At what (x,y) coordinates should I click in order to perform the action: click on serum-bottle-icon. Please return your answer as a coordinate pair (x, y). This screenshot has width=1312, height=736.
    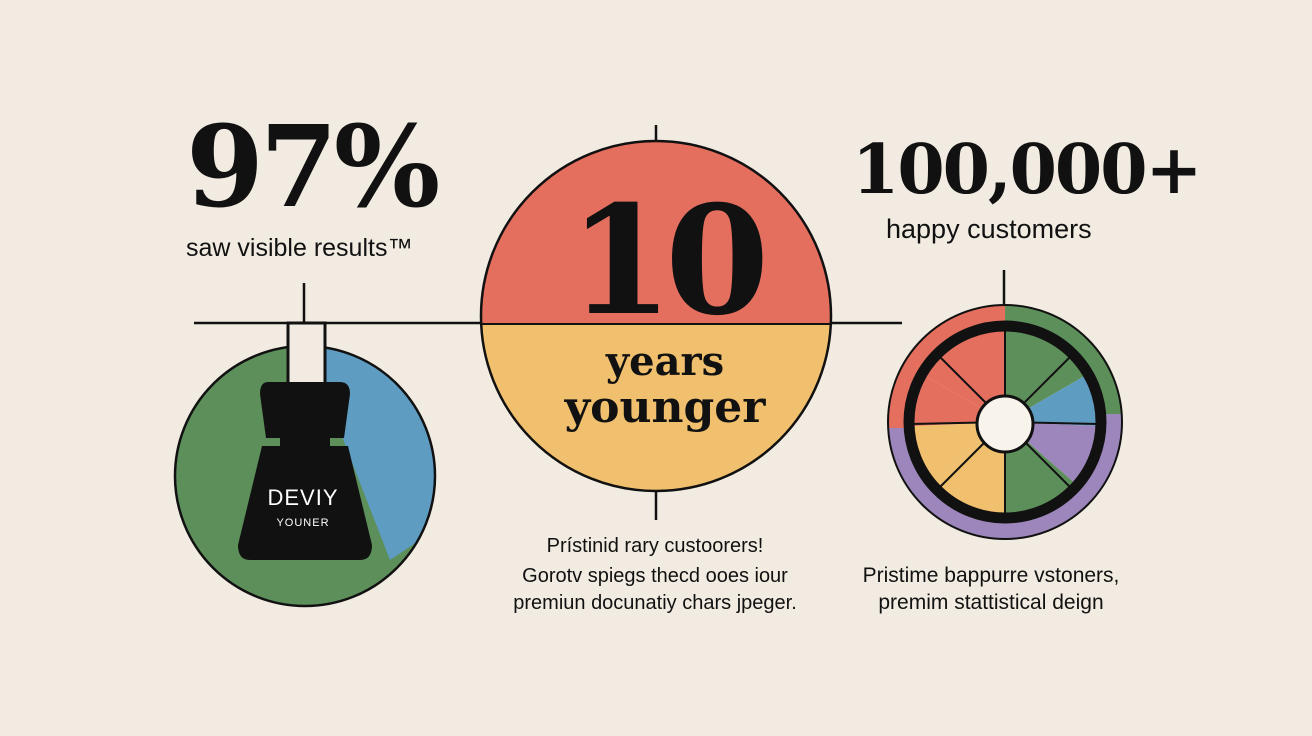
    Looking at the image, I should click on (305, 440).